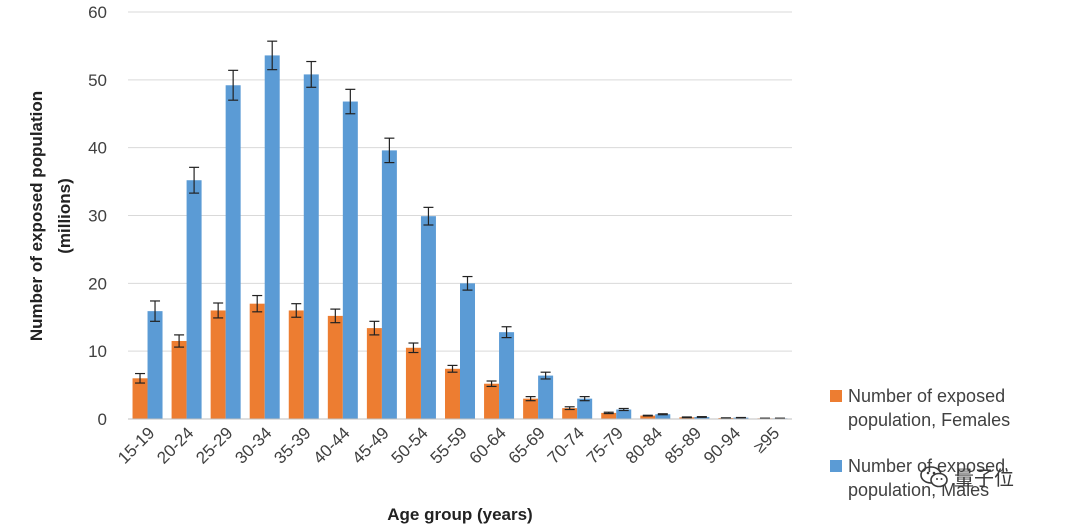 Image resolution: width=1080 pixels, height=528 pixels. I want to click on legend-item-females: Number of exposed population, Females, so click(950, 408).